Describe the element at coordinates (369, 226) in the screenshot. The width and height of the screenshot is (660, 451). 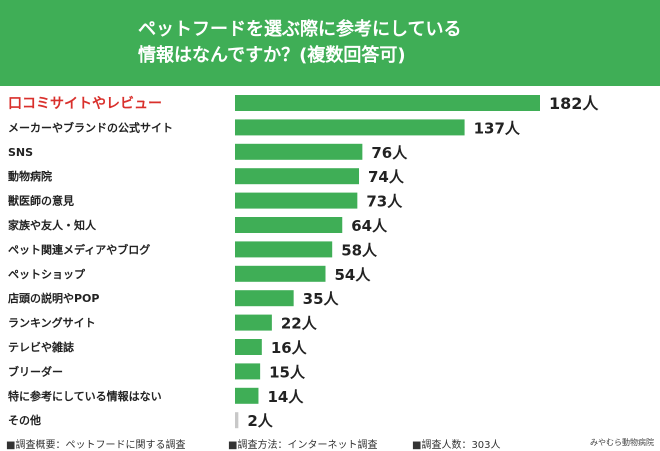
I see `value-label: 64人` at that location.